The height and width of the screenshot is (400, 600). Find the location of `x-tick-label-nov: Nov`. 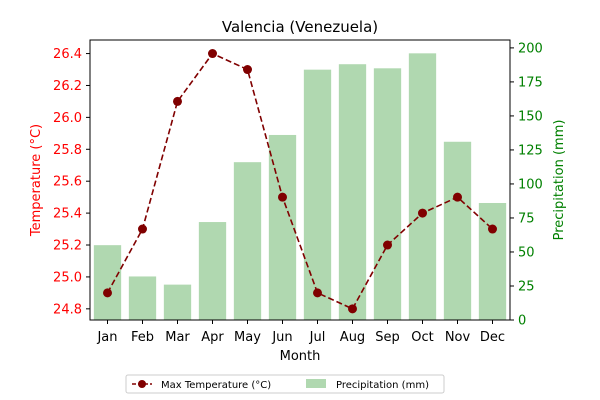

x-tick-label-nov: Nov is located at coordinates (458, 337).